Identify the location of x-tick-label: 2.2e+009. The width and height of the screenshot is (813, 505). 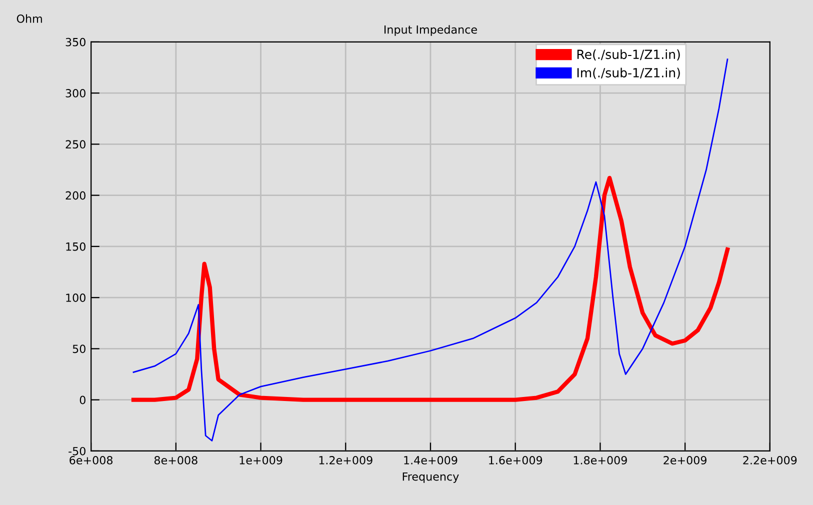
(770, 460).